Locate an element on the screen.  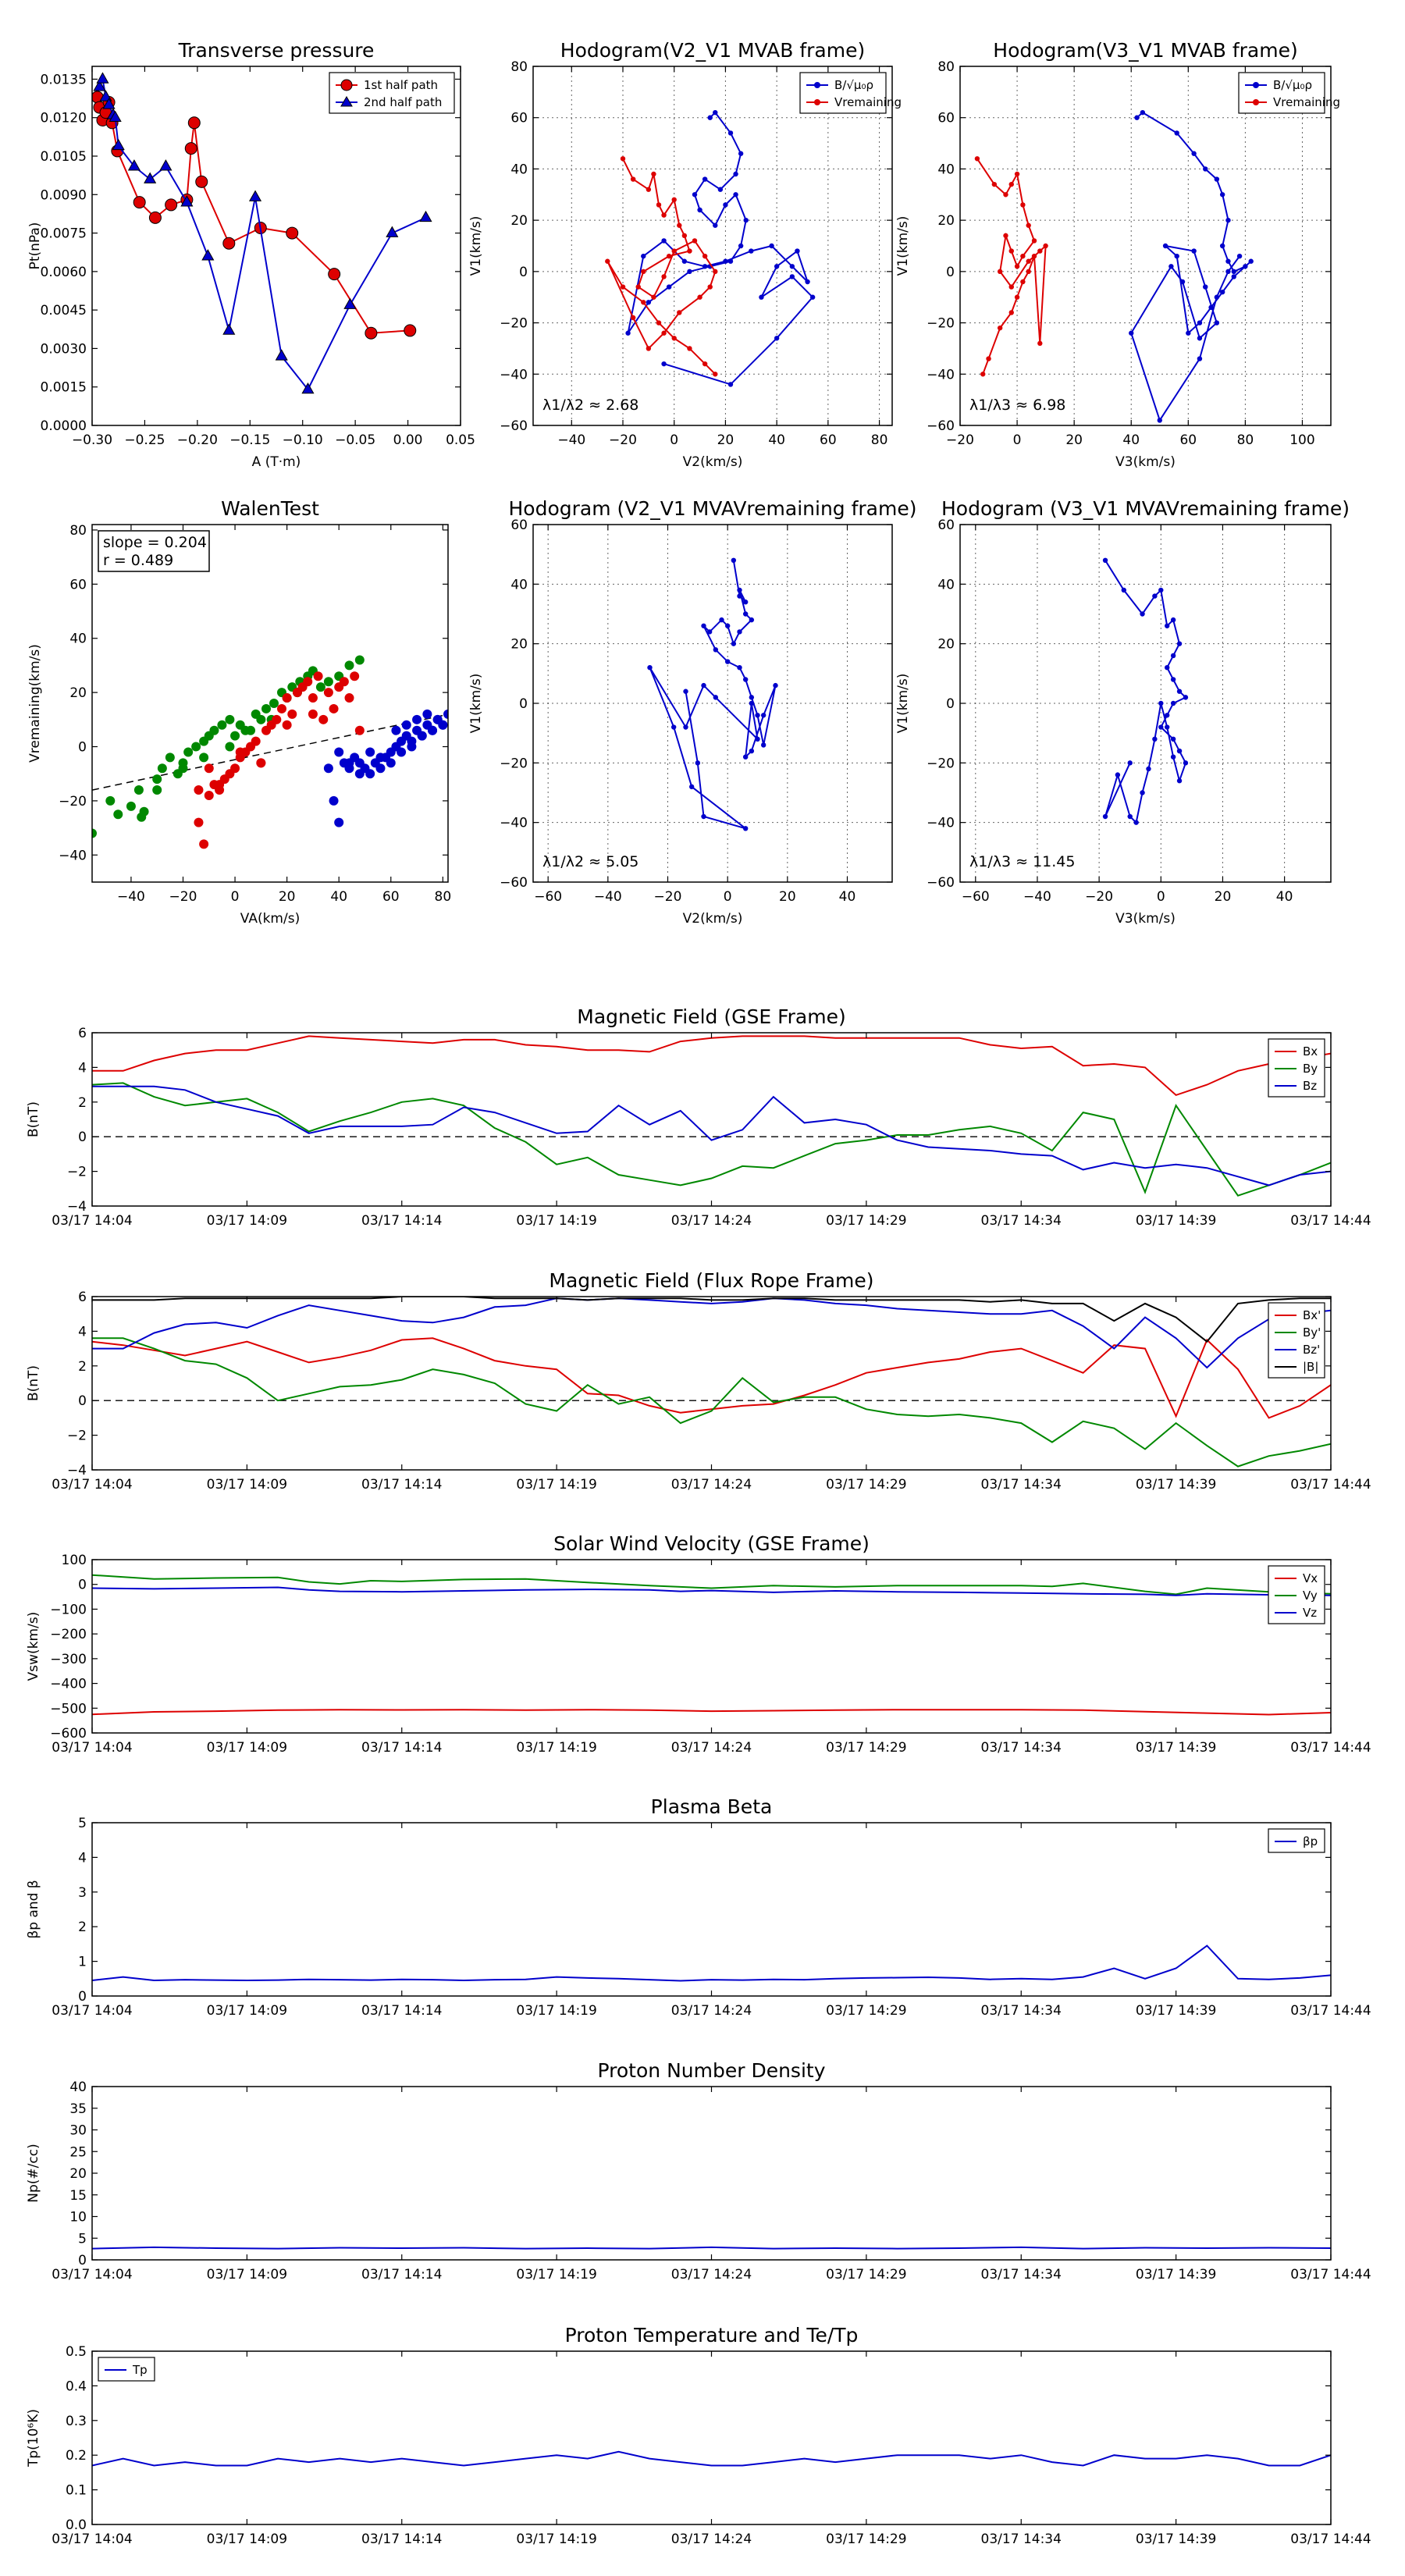
x-tick-label: 03/17 14:14 is located at coordinates (402, 1485).